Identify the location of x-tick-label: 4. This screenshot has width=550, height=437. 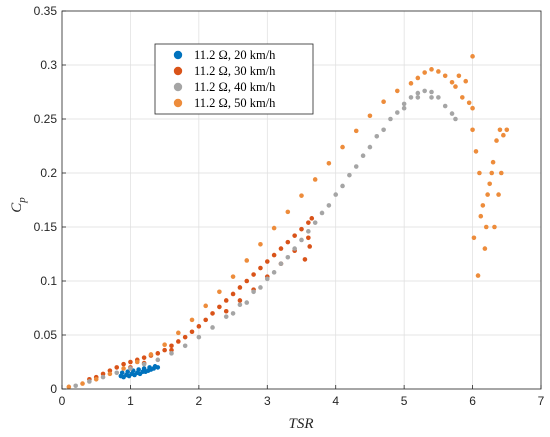
(335, 401).